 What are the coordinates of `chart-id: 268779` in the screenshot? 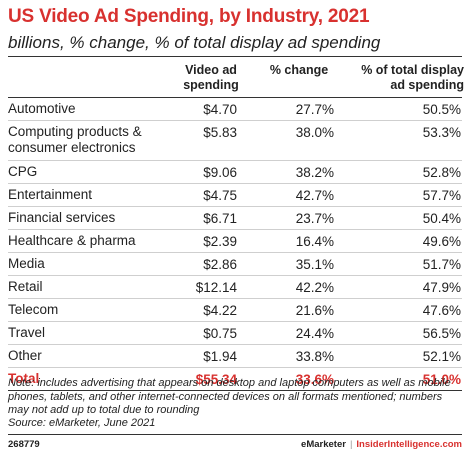 It's located at (24, 444).